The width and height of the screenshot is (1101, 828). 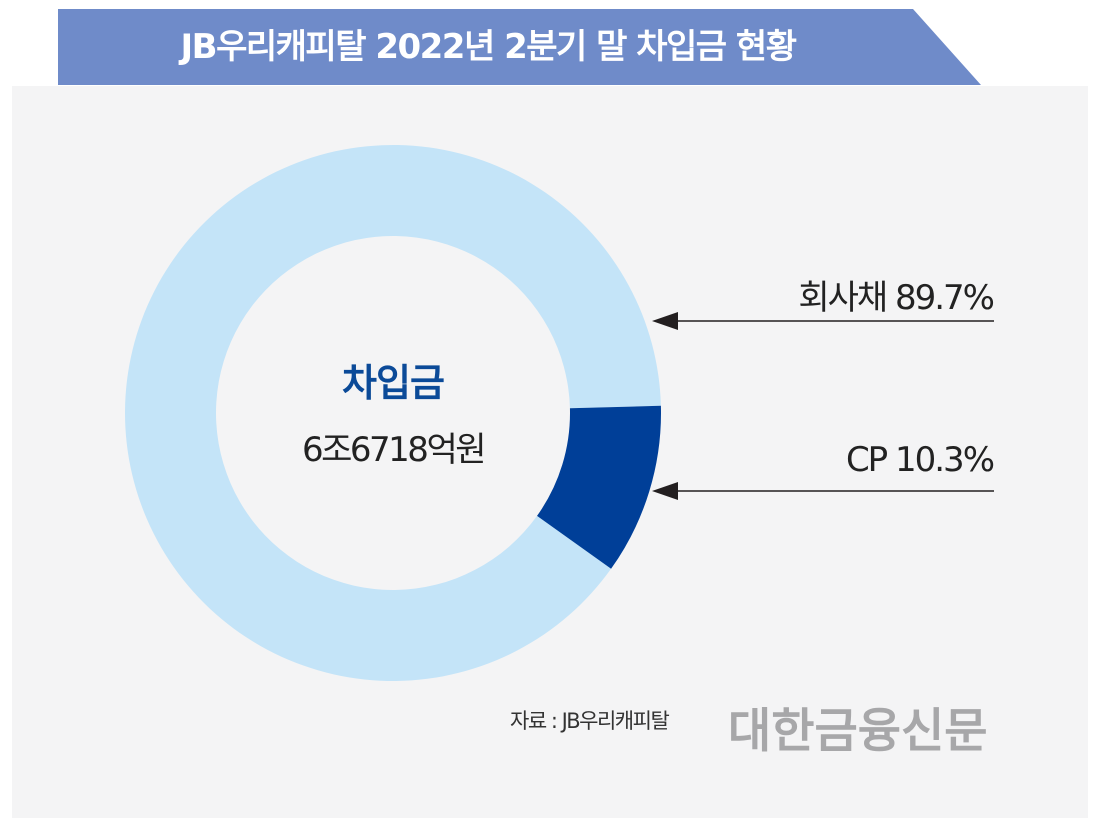 I want to click on donut-slice-cp, so click(x=599, y=487).